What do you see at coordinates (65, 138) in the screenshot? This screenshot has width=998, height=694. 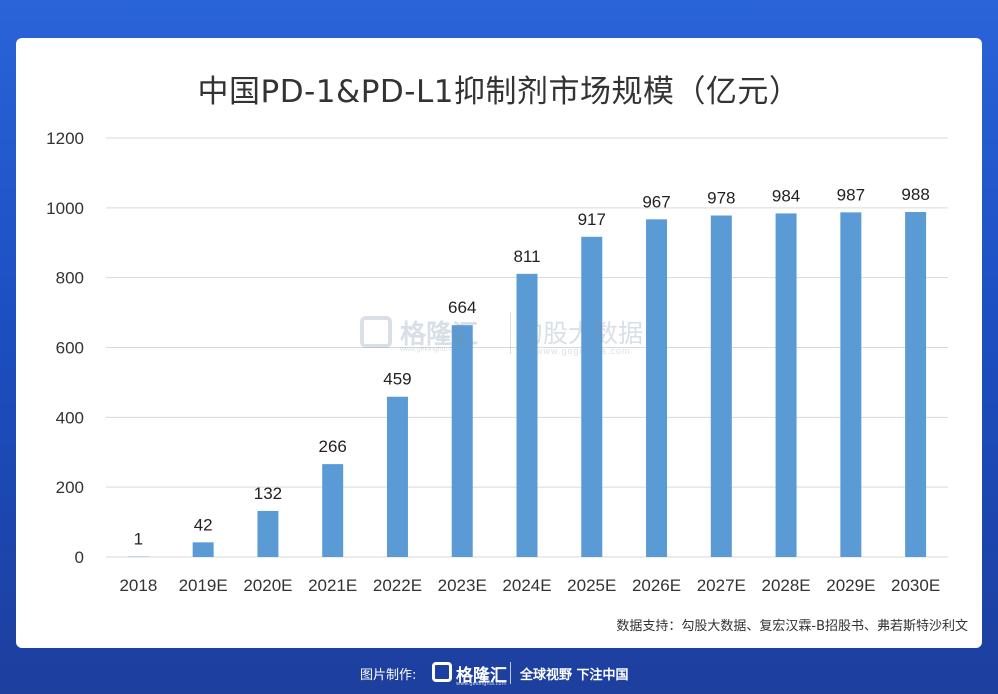 I see `y-tick-label: 1200` at bounding box center [65, 138].